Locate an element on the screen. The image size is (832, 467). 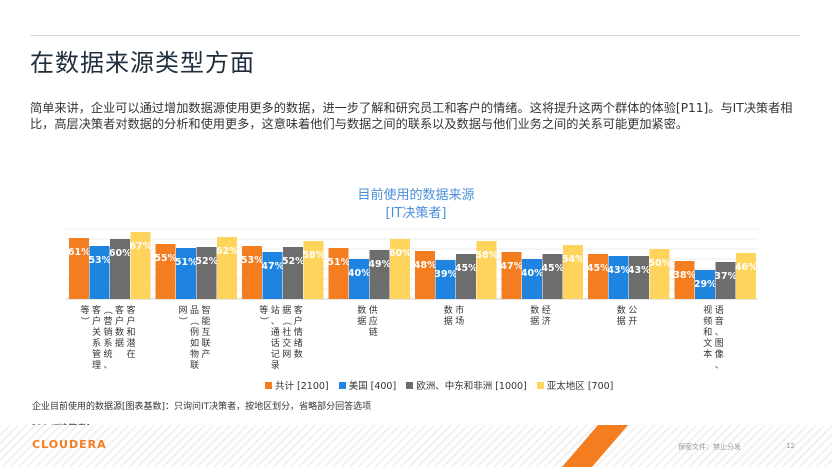
data-label-emea: 43% is located at coordinates (639, 270).